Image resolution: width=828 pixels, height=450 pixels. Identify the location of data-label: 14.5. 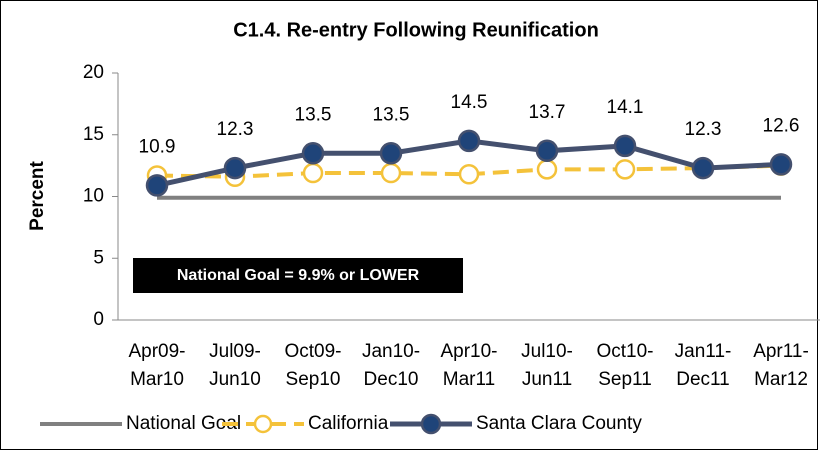
(469, 102).